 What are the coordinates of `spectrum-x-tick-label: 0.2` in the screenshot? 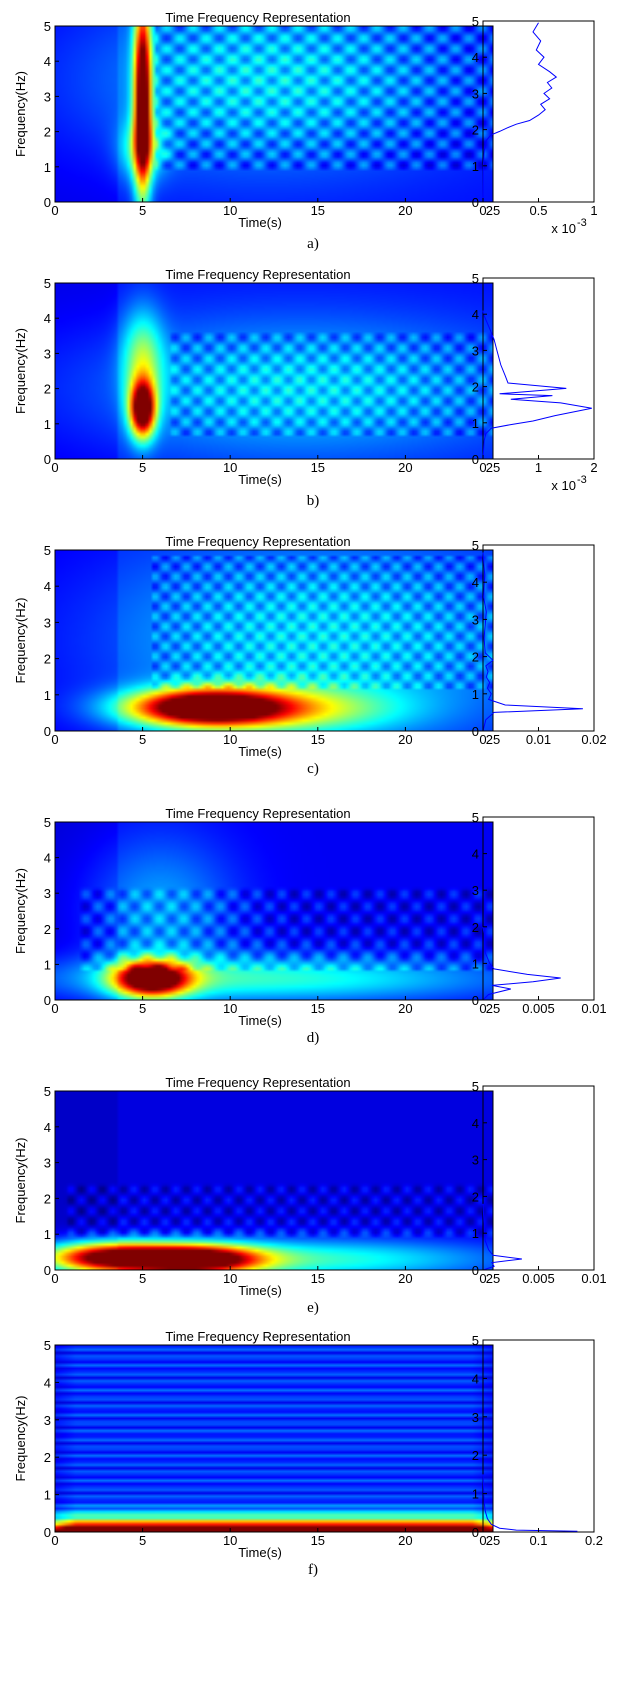 It's located at (594, 1540).